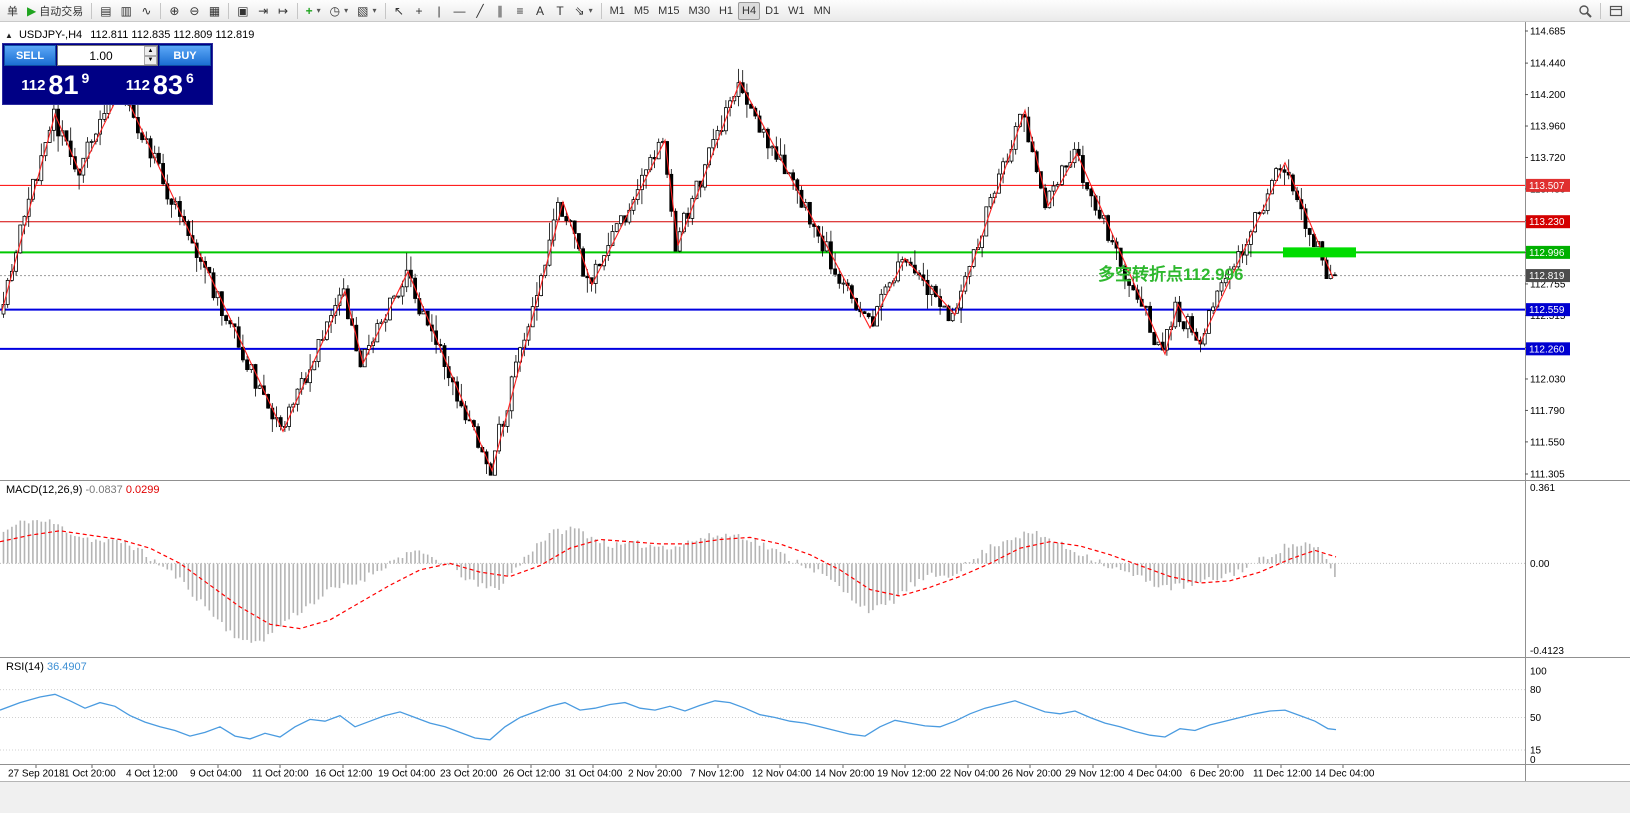  I want to click on channel-button: ∥, so click(500, 11).